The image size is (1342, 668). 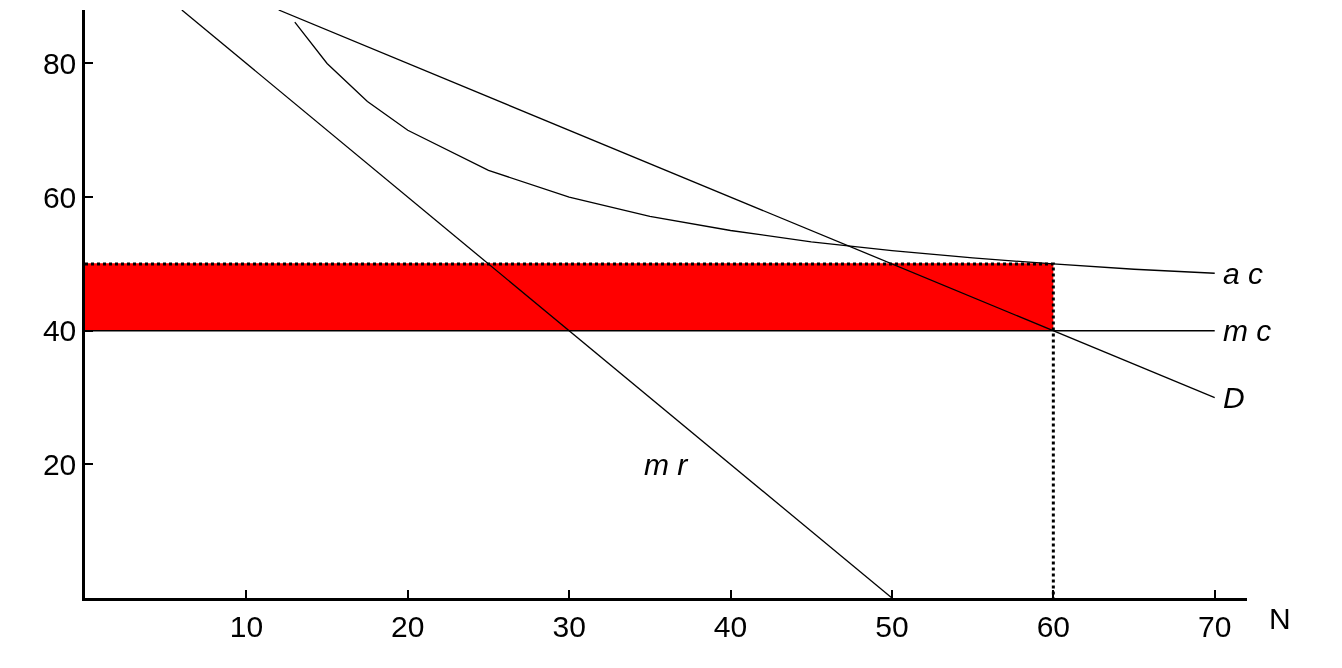 What do you see at coordinates (59, 197) in the screenshot?
I see `y-tick-label: 60` at bounding box center [59, 197].